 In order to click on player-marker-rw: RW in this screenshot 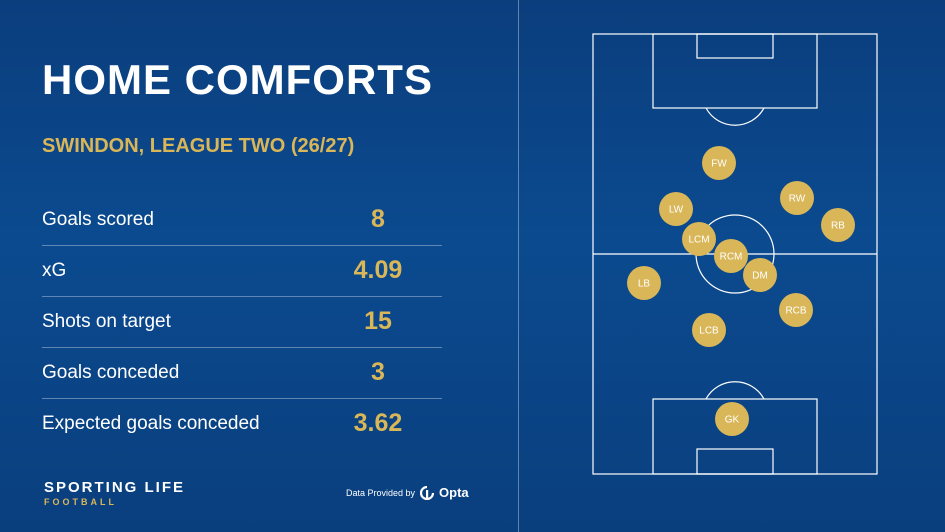, I will do `click(797, 198)`.